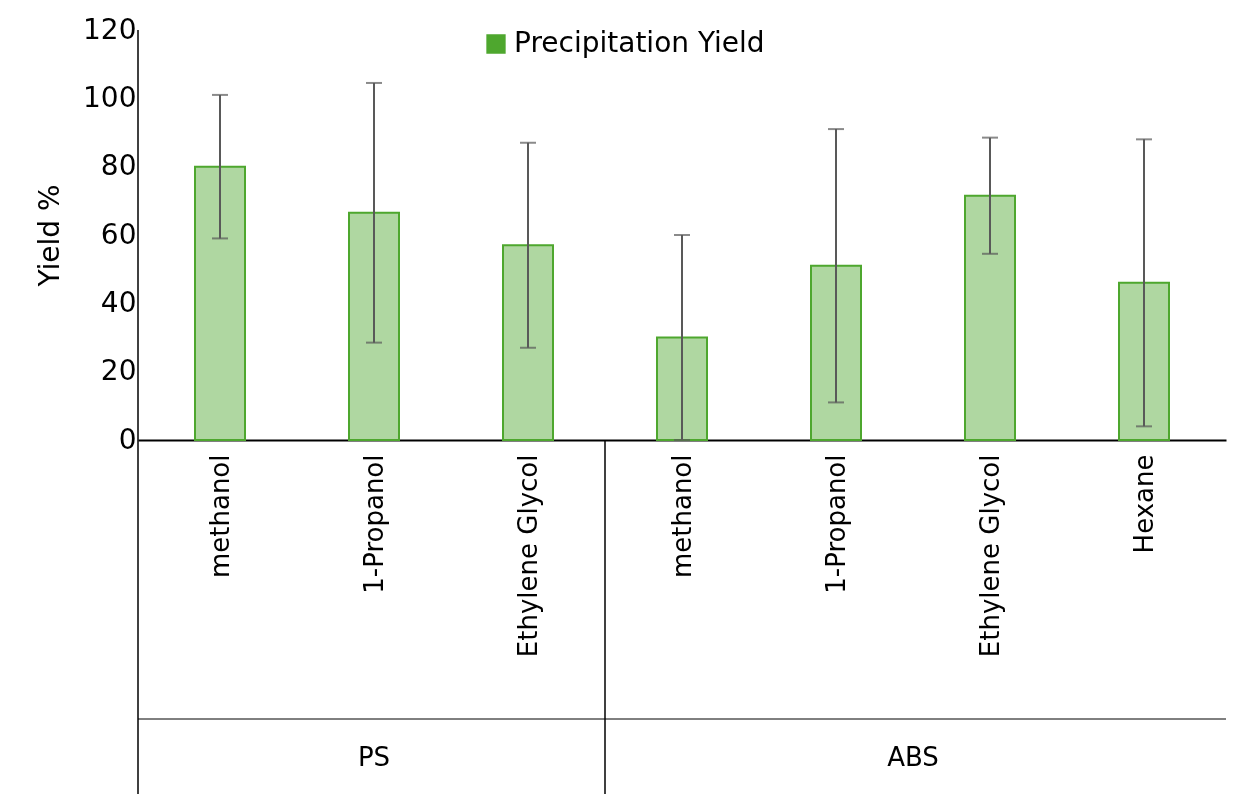  I want to click on x-tick-label: Hexane, so click(1143, 504).